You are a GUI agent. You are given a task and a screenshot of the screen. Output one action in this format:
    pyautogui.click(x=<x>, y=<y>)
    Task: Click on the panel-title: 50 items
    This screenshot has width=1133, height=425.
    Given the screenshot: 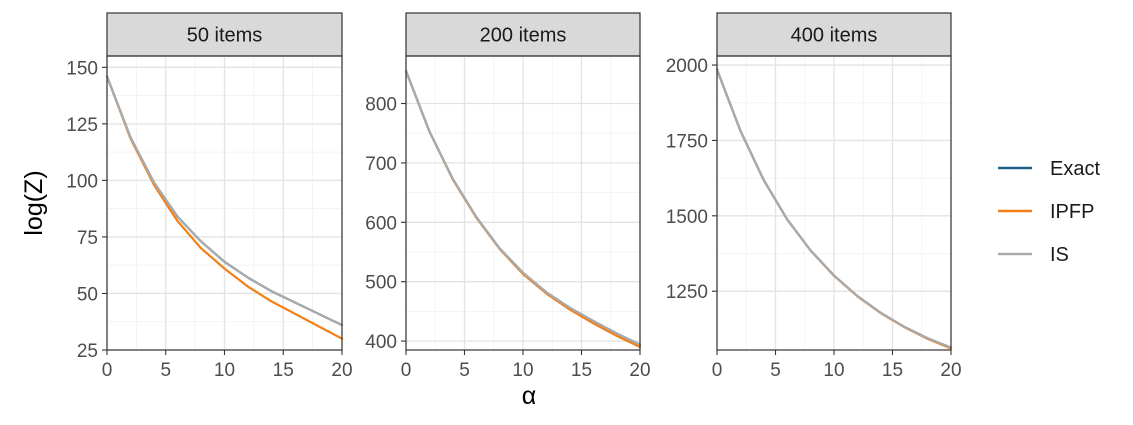 What is the action you would take?
    pyautogui.click(x=225, y=36)
    